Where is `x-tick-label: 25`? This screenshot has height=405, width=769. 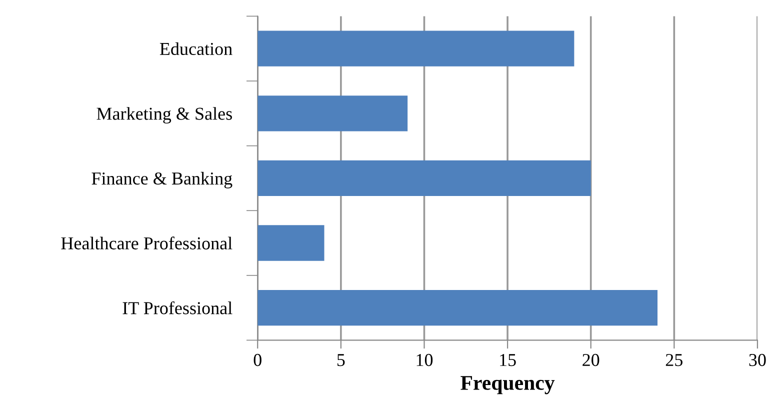 x-tick-label: 25 is located at coordinates (674, 360).